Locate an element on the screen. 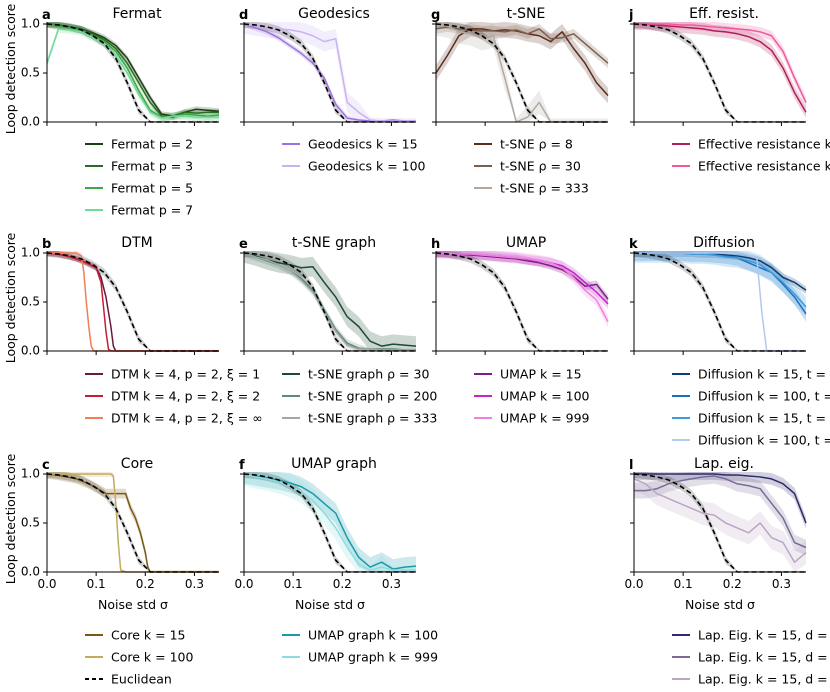 This screenshot has width=830, height=692. legend-label: Core k = 15 is located at coordinates (148, 635).